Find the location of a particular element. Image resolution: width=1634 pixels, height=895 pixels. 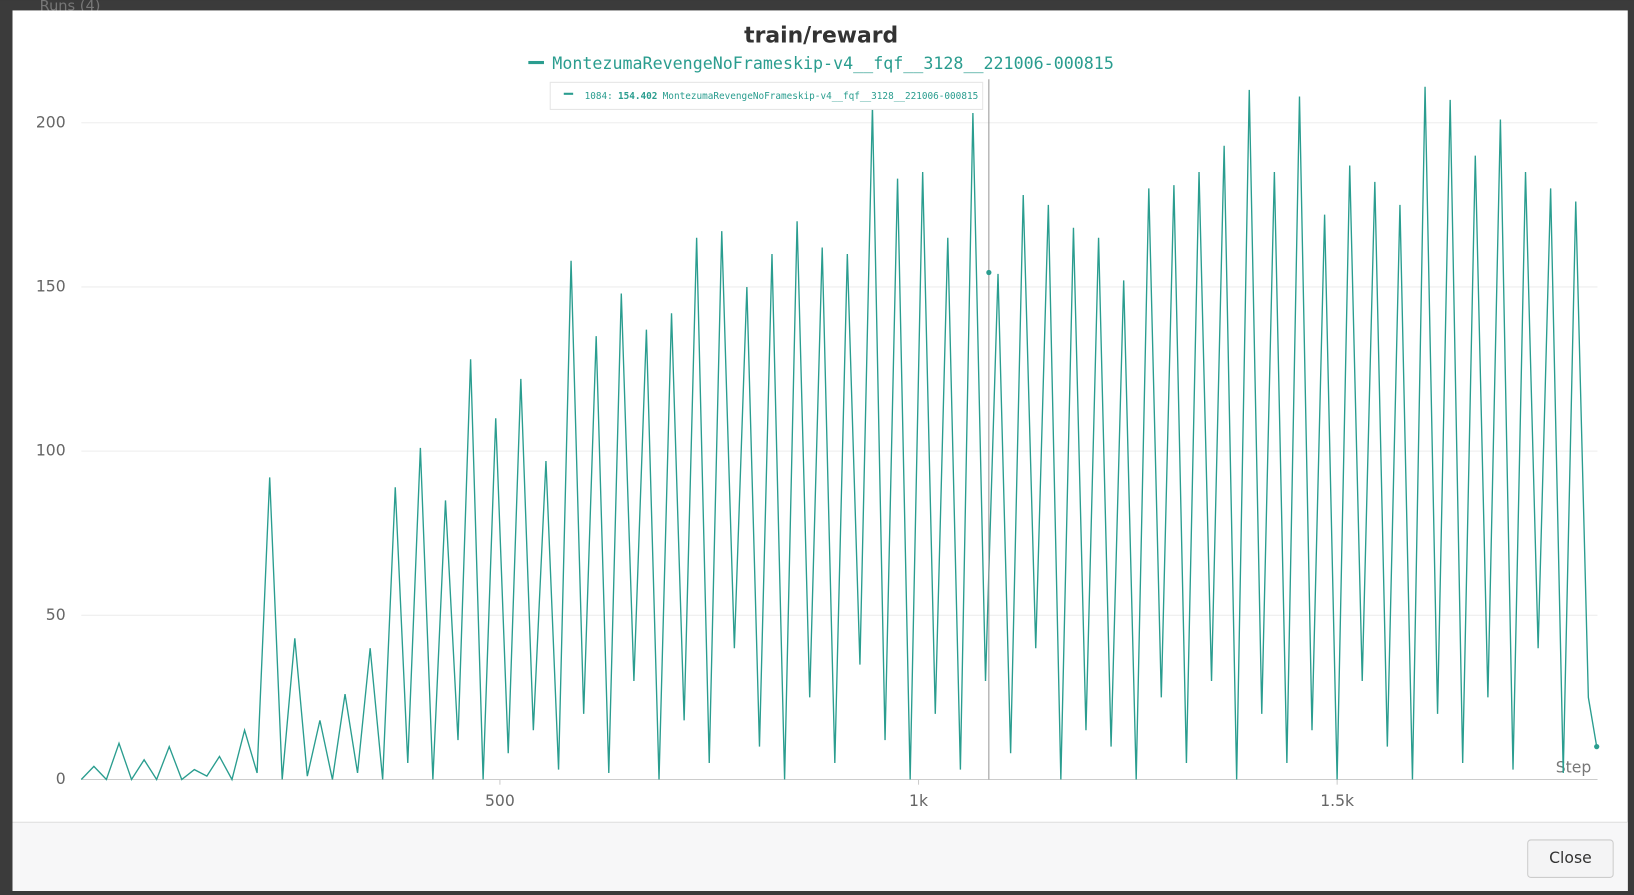

close-button is located at coordinates (1570, 858).